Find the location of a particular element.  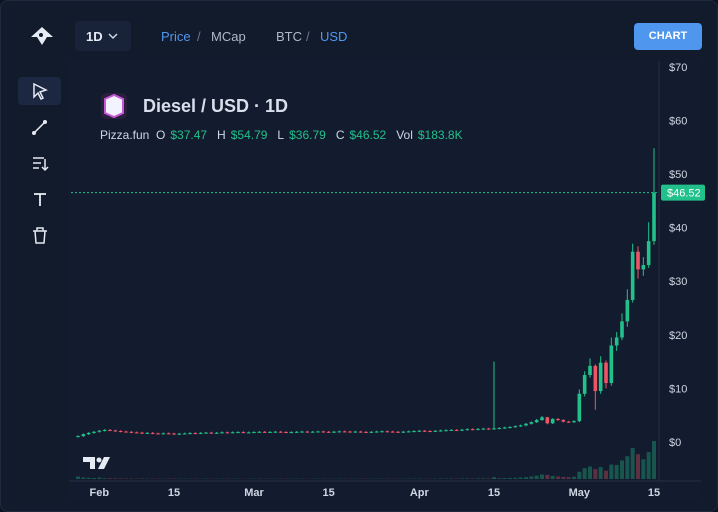

mcap-toggle: MCap is located at coordinates (228, 36).